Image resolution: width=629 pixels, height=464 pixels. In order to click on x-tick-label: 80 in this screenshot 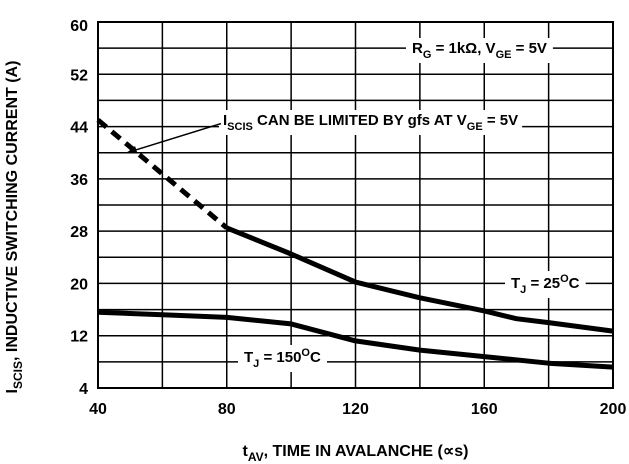, I will do `click(227, 409)`.